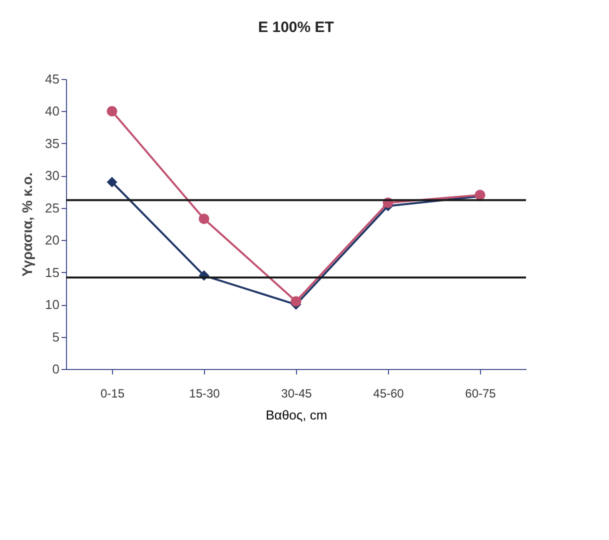  Describe the element at coordinates (52, 143) in the screenshot. I see `y-tick-label: 35` at that location.